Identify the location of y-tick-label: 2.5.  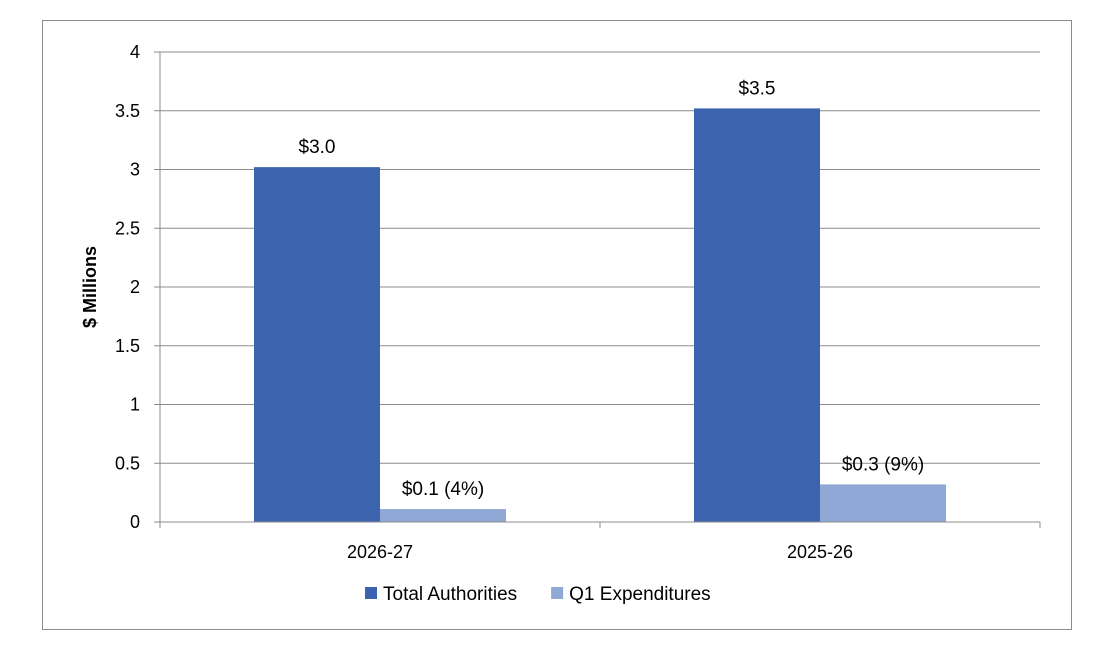
(127, 228).